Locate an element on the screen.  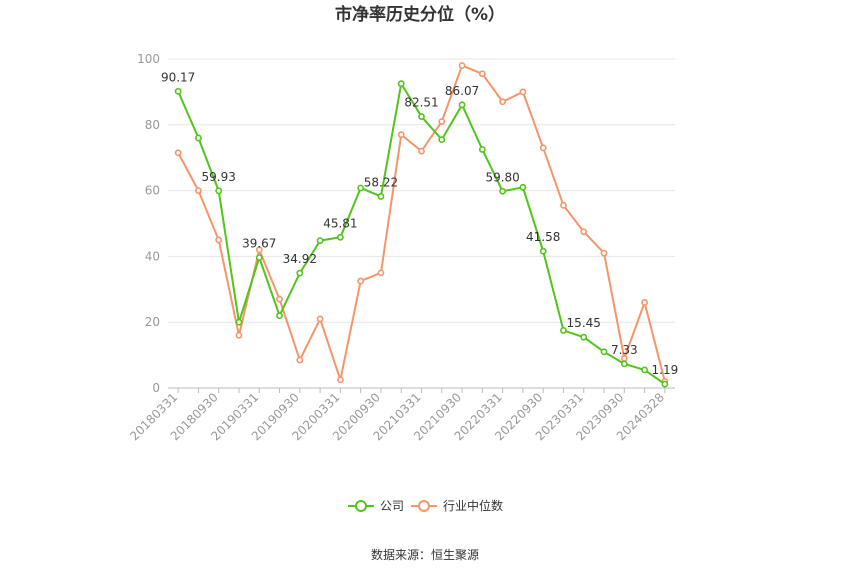
legend: 公司 行业中位数 is located at coordinates (425, 505).